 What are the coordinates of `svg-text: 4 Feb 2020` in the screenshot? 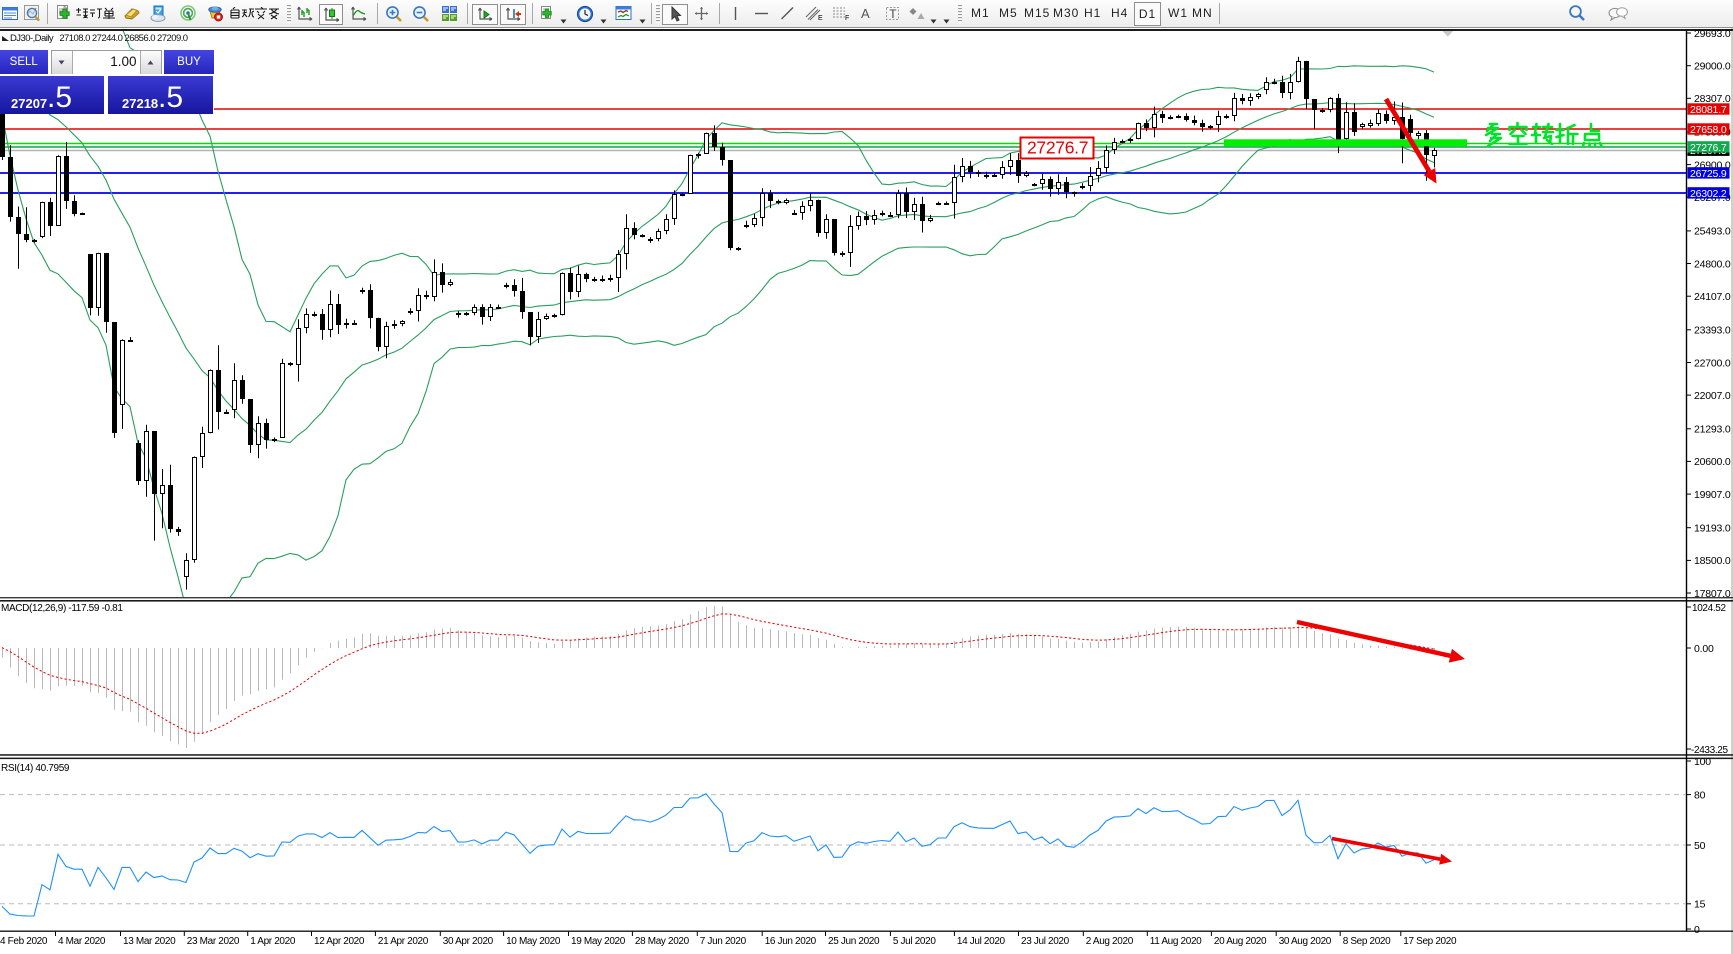 It's located at (24, 941).